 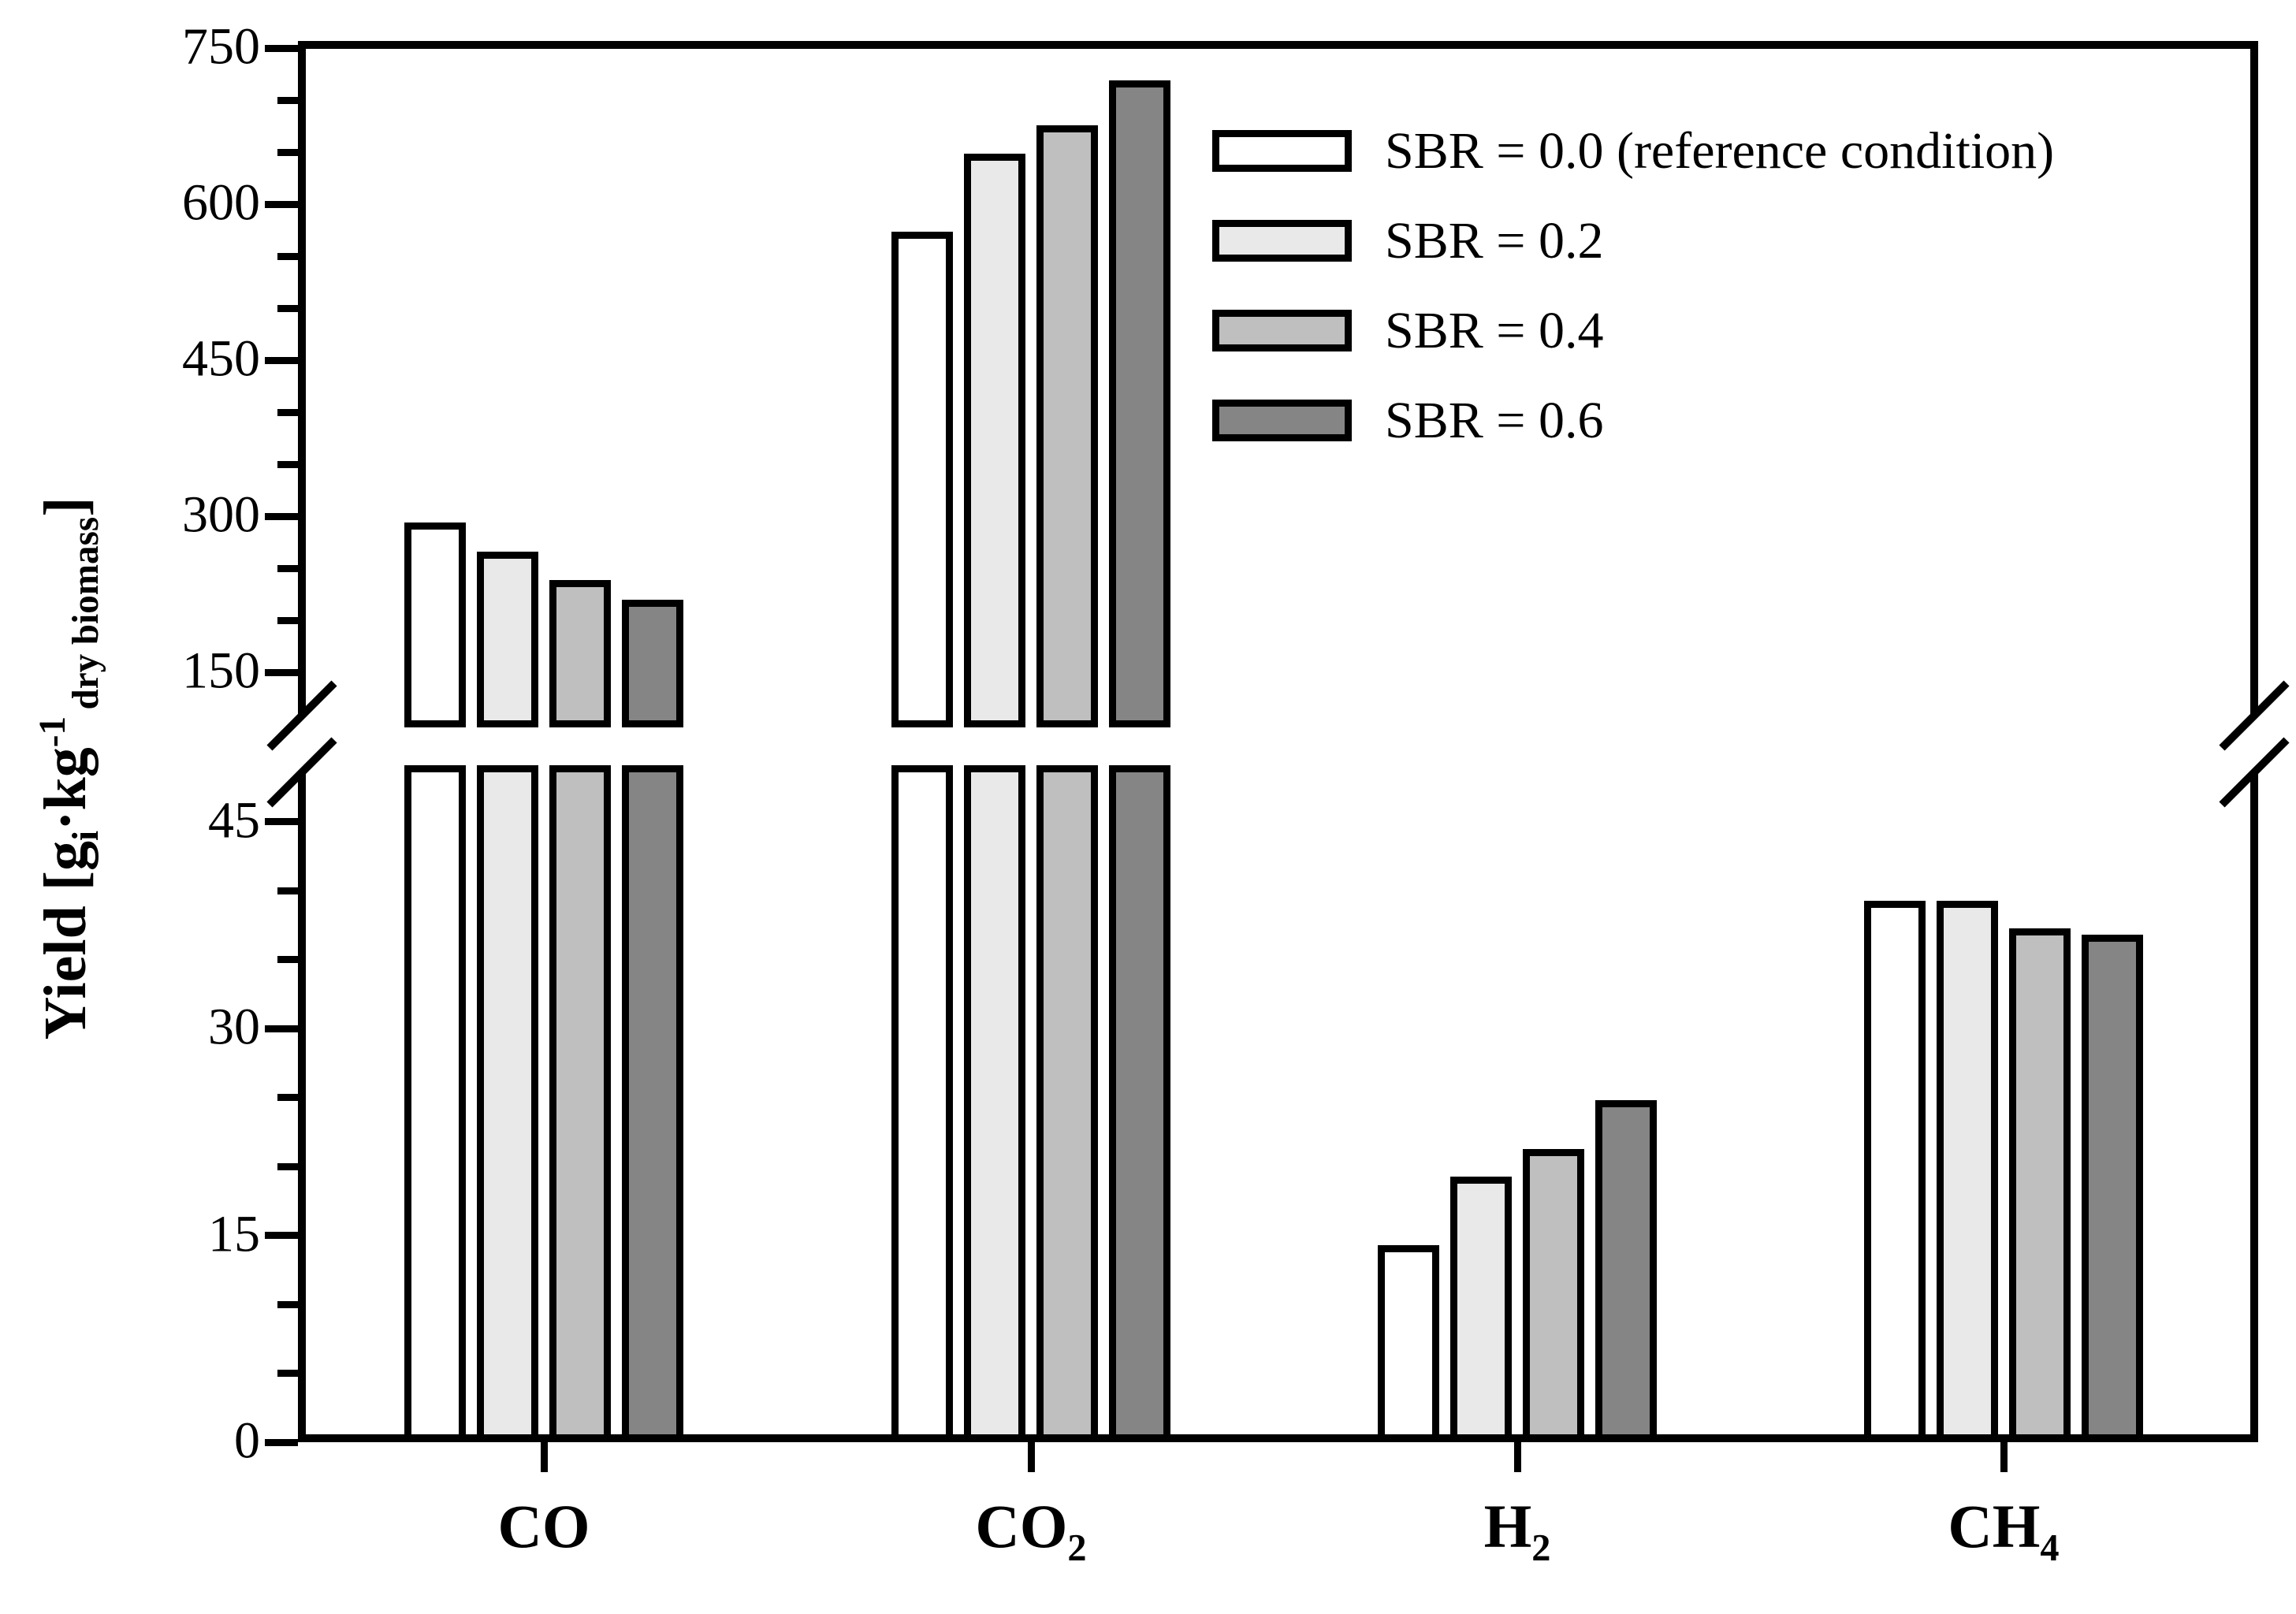 What do you see at coordinates (247, 1440) in the screenshot?
I see `y-tick-label: 0` at bounding box center [247, 1440].